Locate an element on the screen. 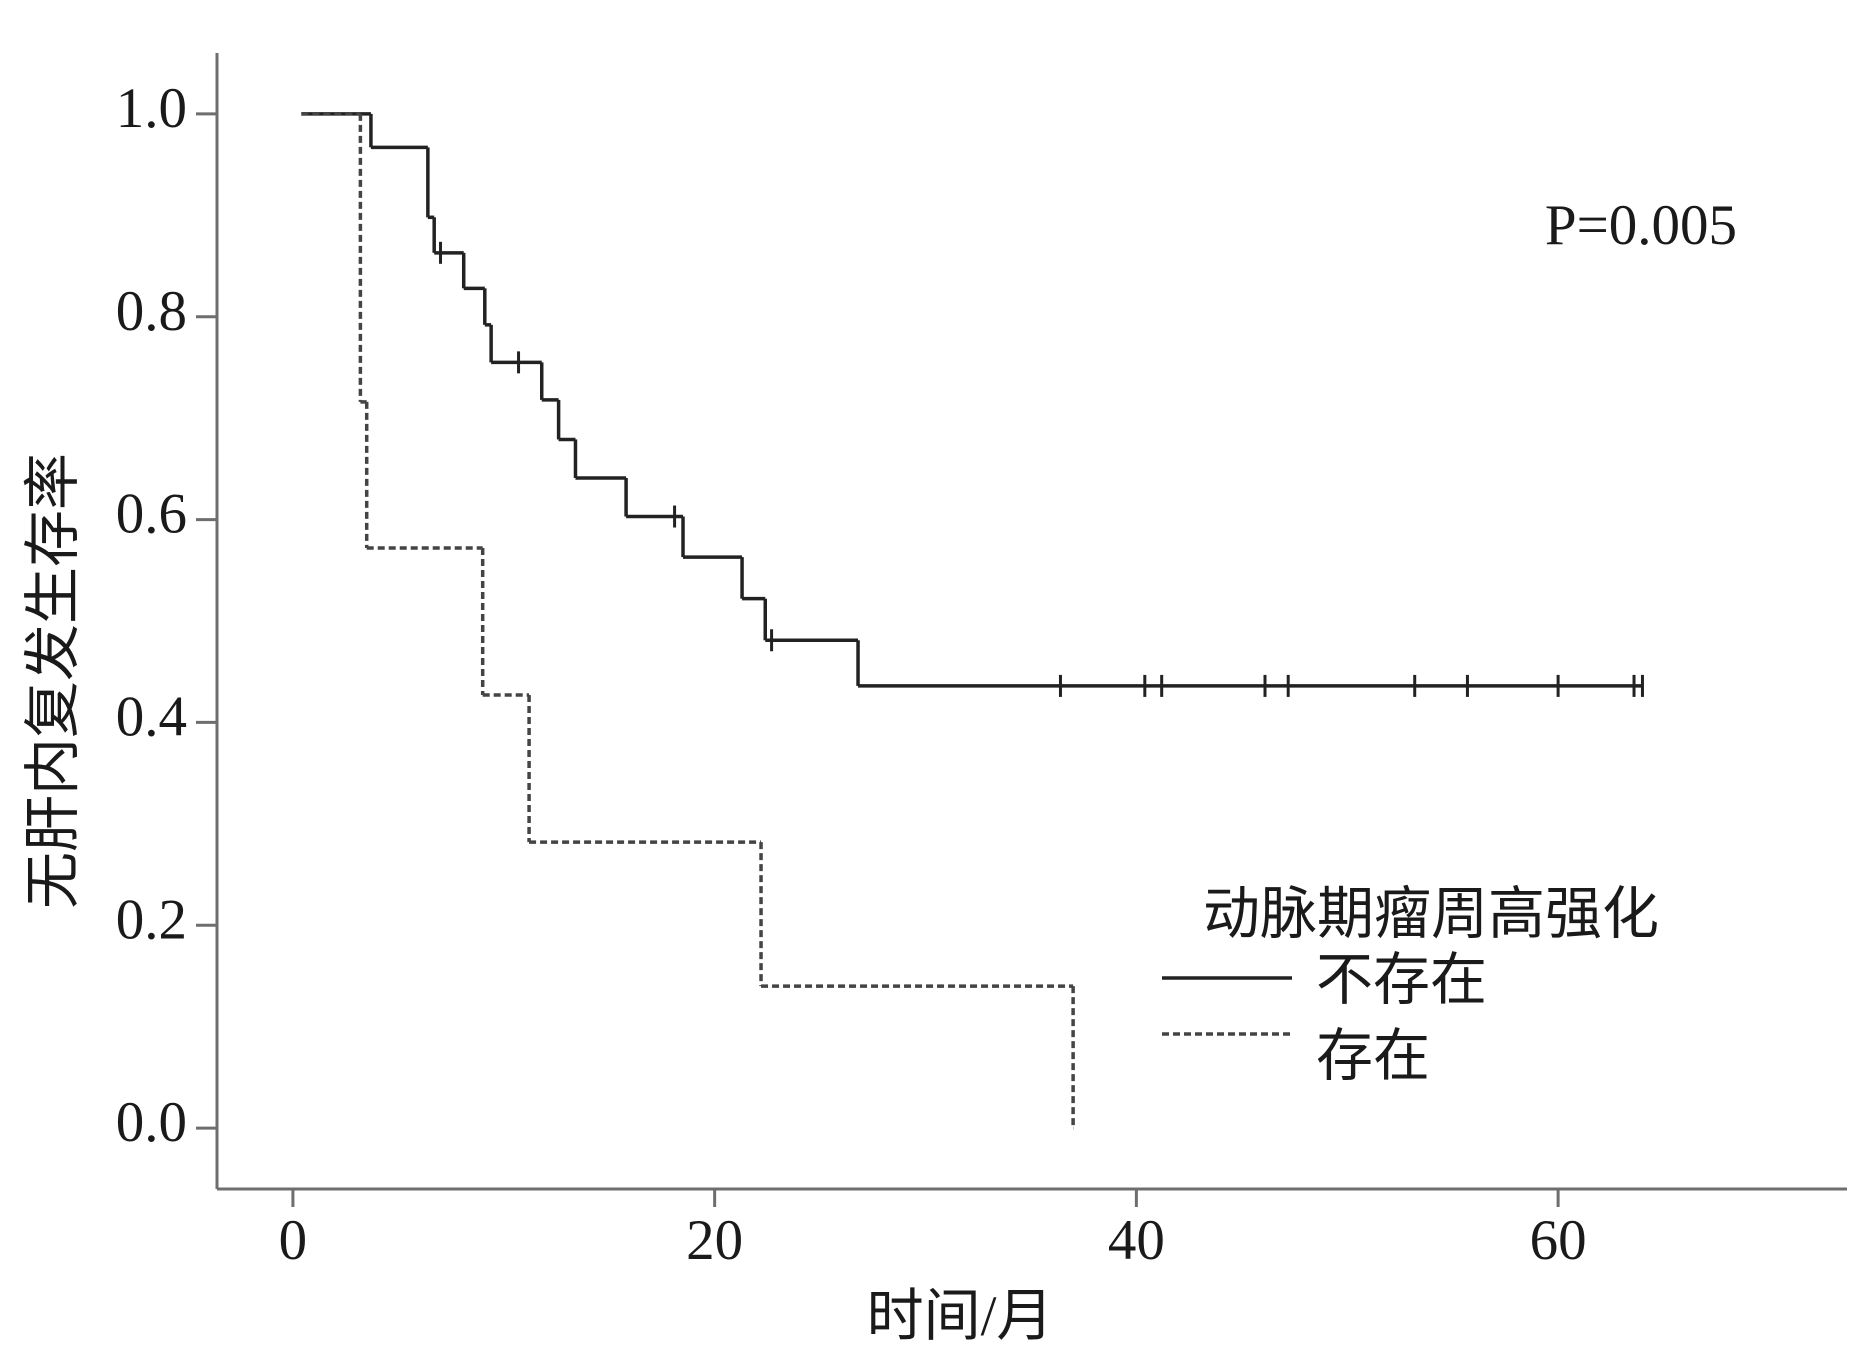 This screenshot has height=1368, width=1852. x-tick-label: 20 is located at coordinates (714, 1240).